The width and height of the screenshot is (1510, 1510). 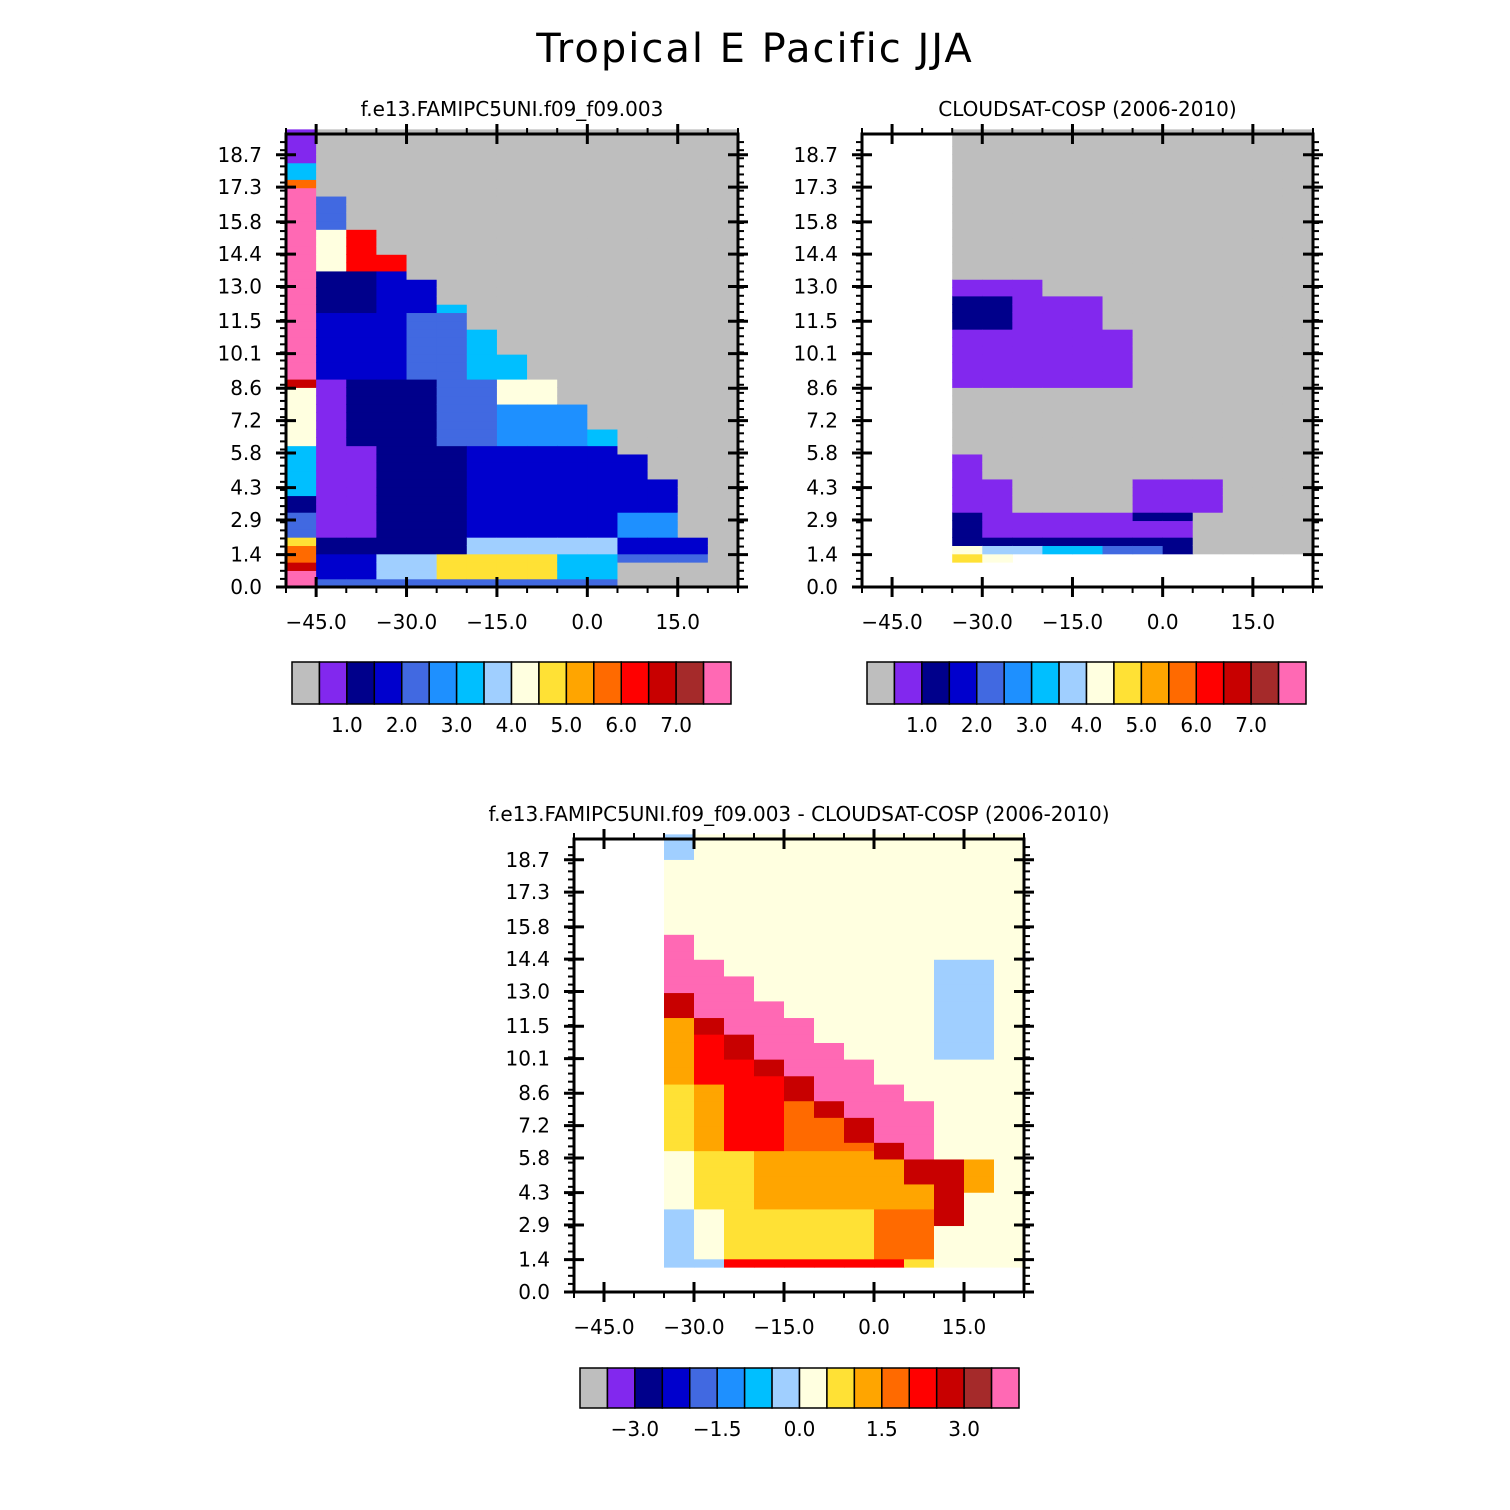 I want to click on model-ytick-label: 1.4, so click(x=246, y=555).